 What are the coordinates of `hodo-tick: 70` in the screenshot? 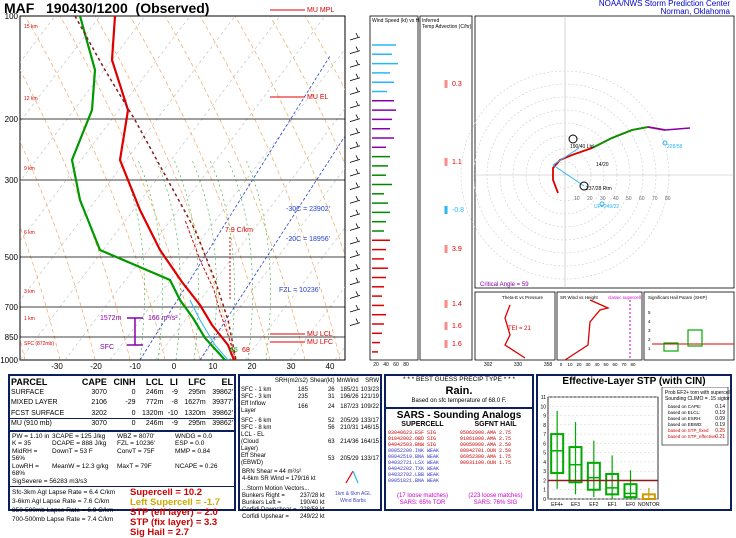 It's located at (655, 199).